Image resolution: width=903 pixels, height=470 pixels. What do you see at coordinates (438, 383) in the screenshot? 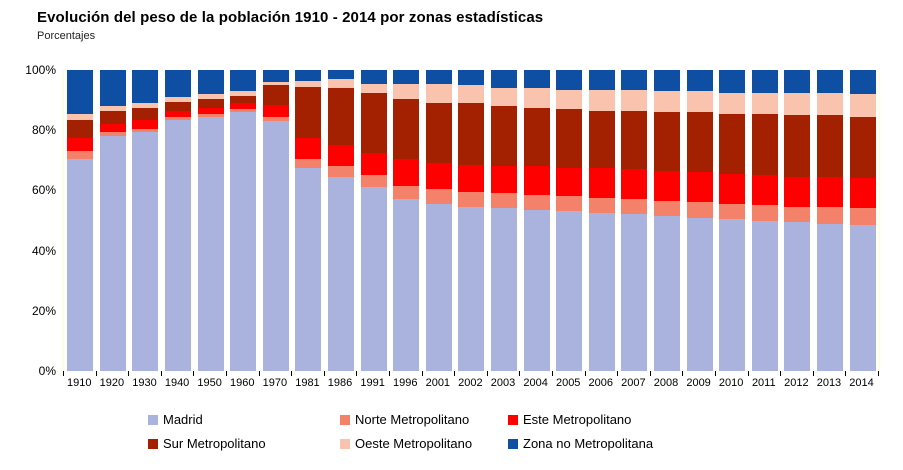
I see `x-tick-label-2001: 2001` at bounding box center [438, 383].